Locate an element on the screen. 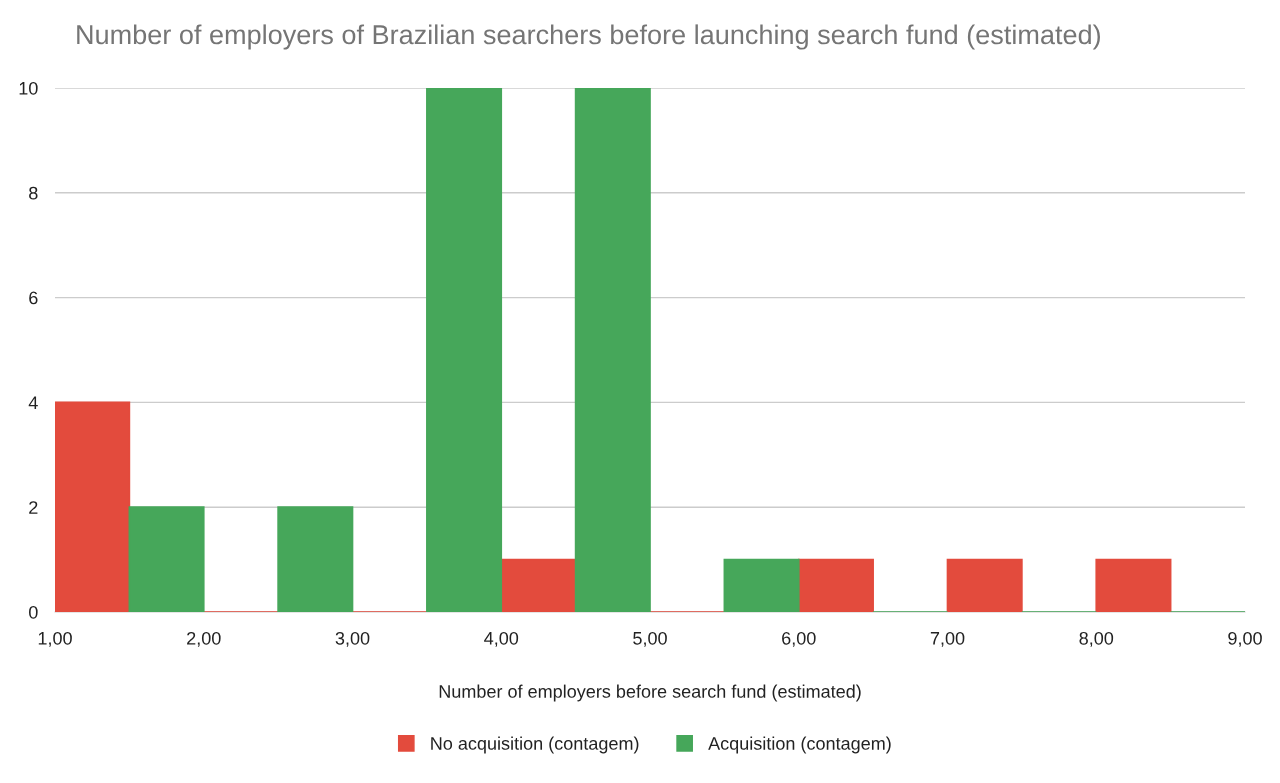 The image size is (1280, 783). x-tick-label: 7,00 is located at coordinates (947, 639).